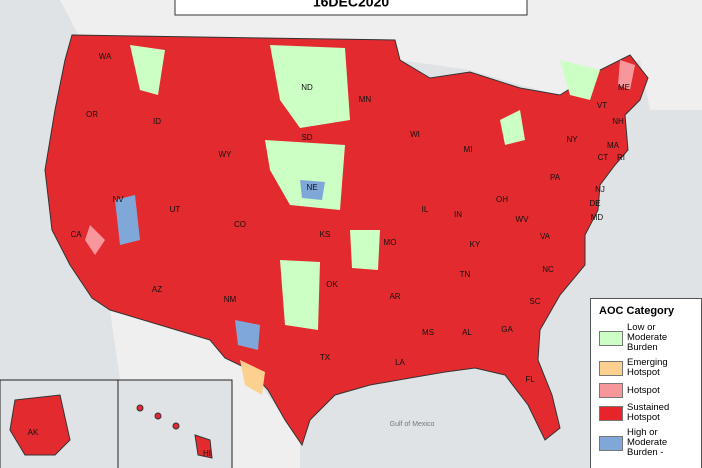  I want to click on state-label: CT, so click(603, 157).